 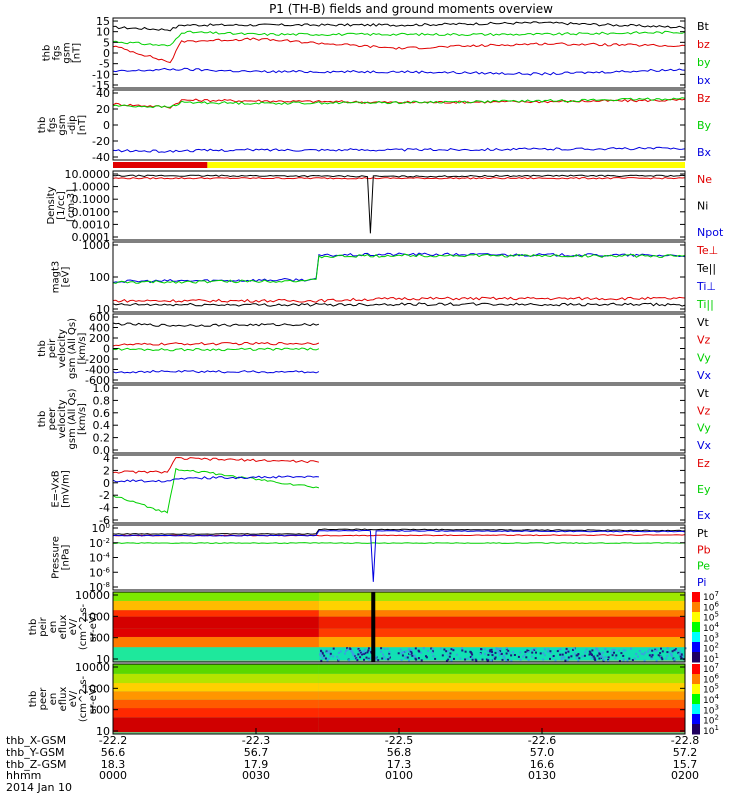 What do you see at coordinates (62, 418) in the screenshot?
I see `y-axis-label: thbpeervelocitygsm (All Qs)[km/s]` at bounding box center [62, 418].